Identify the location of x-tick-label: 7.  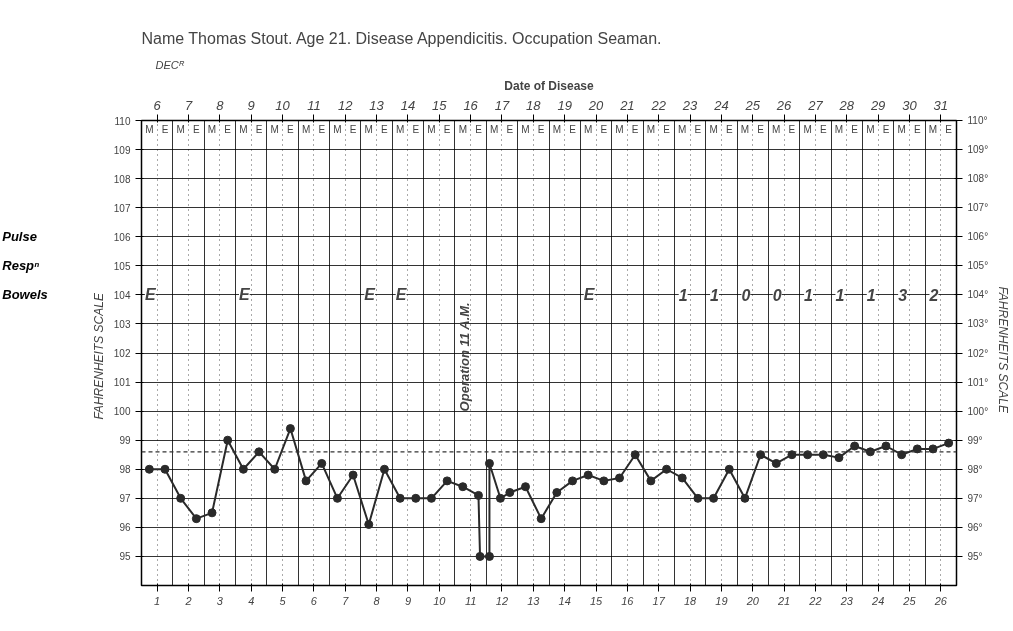
(346, 600).